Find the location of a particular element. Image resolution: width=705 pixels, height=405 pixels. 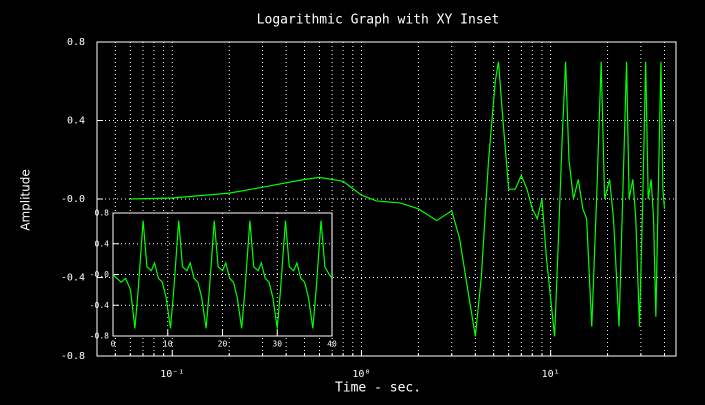

x-tick-label: 20 is located at coordinates (223, 344).